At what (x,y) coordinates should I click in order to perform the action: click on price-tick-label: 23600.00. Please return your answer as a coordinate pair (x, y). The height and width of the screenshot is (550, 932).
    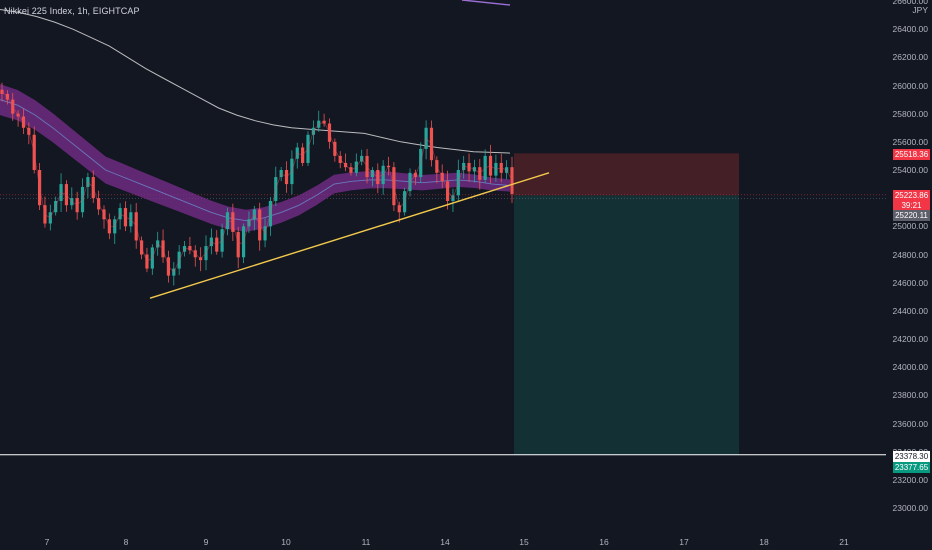
    Looking at the image, I should click on (910, 423).